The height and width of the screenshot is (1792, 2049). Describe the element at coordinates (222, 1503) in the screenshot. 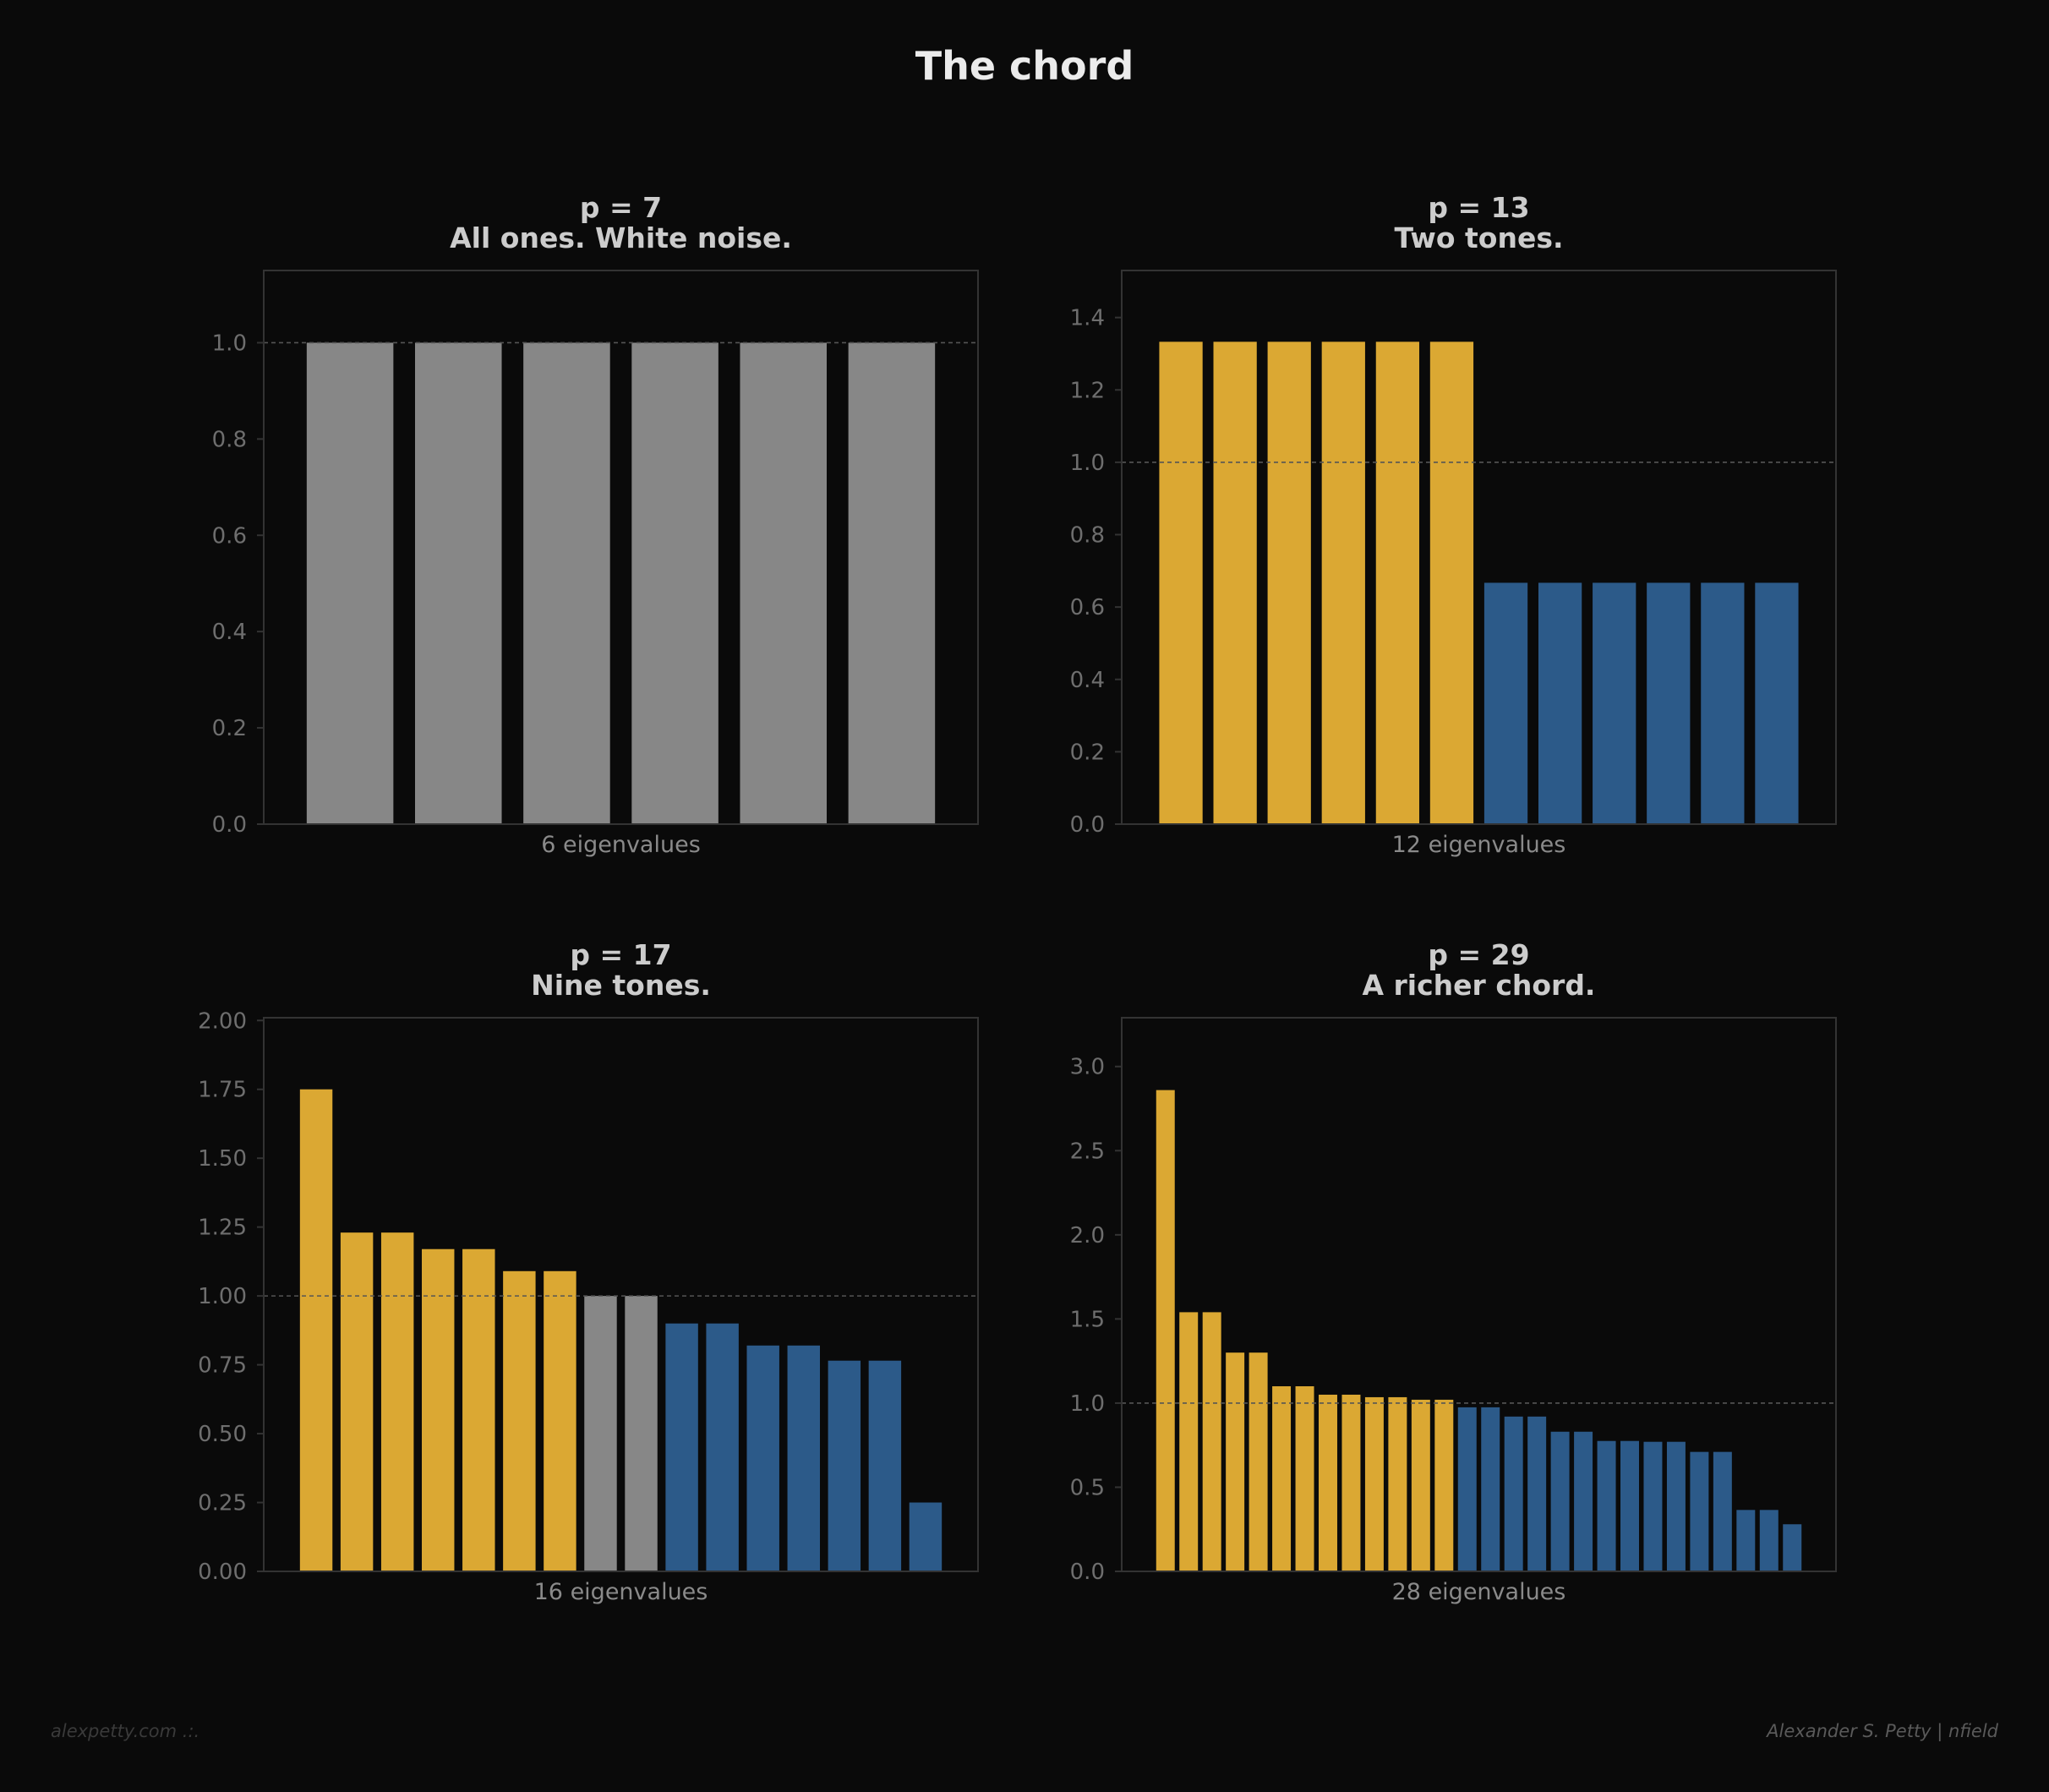

I see `y-tick-label: 0.25` at that location.